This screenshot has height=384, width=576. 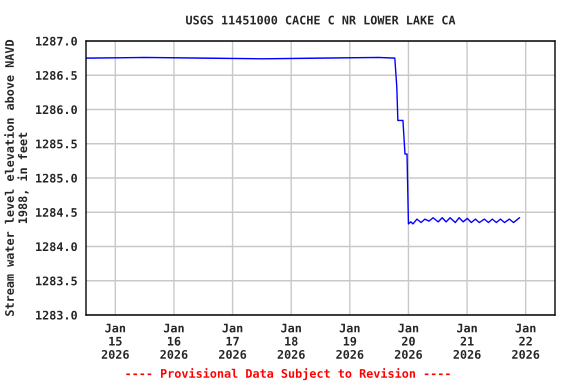 I want to click on x-tick-label: Jan 19 2026, so click(x=350, y=341).